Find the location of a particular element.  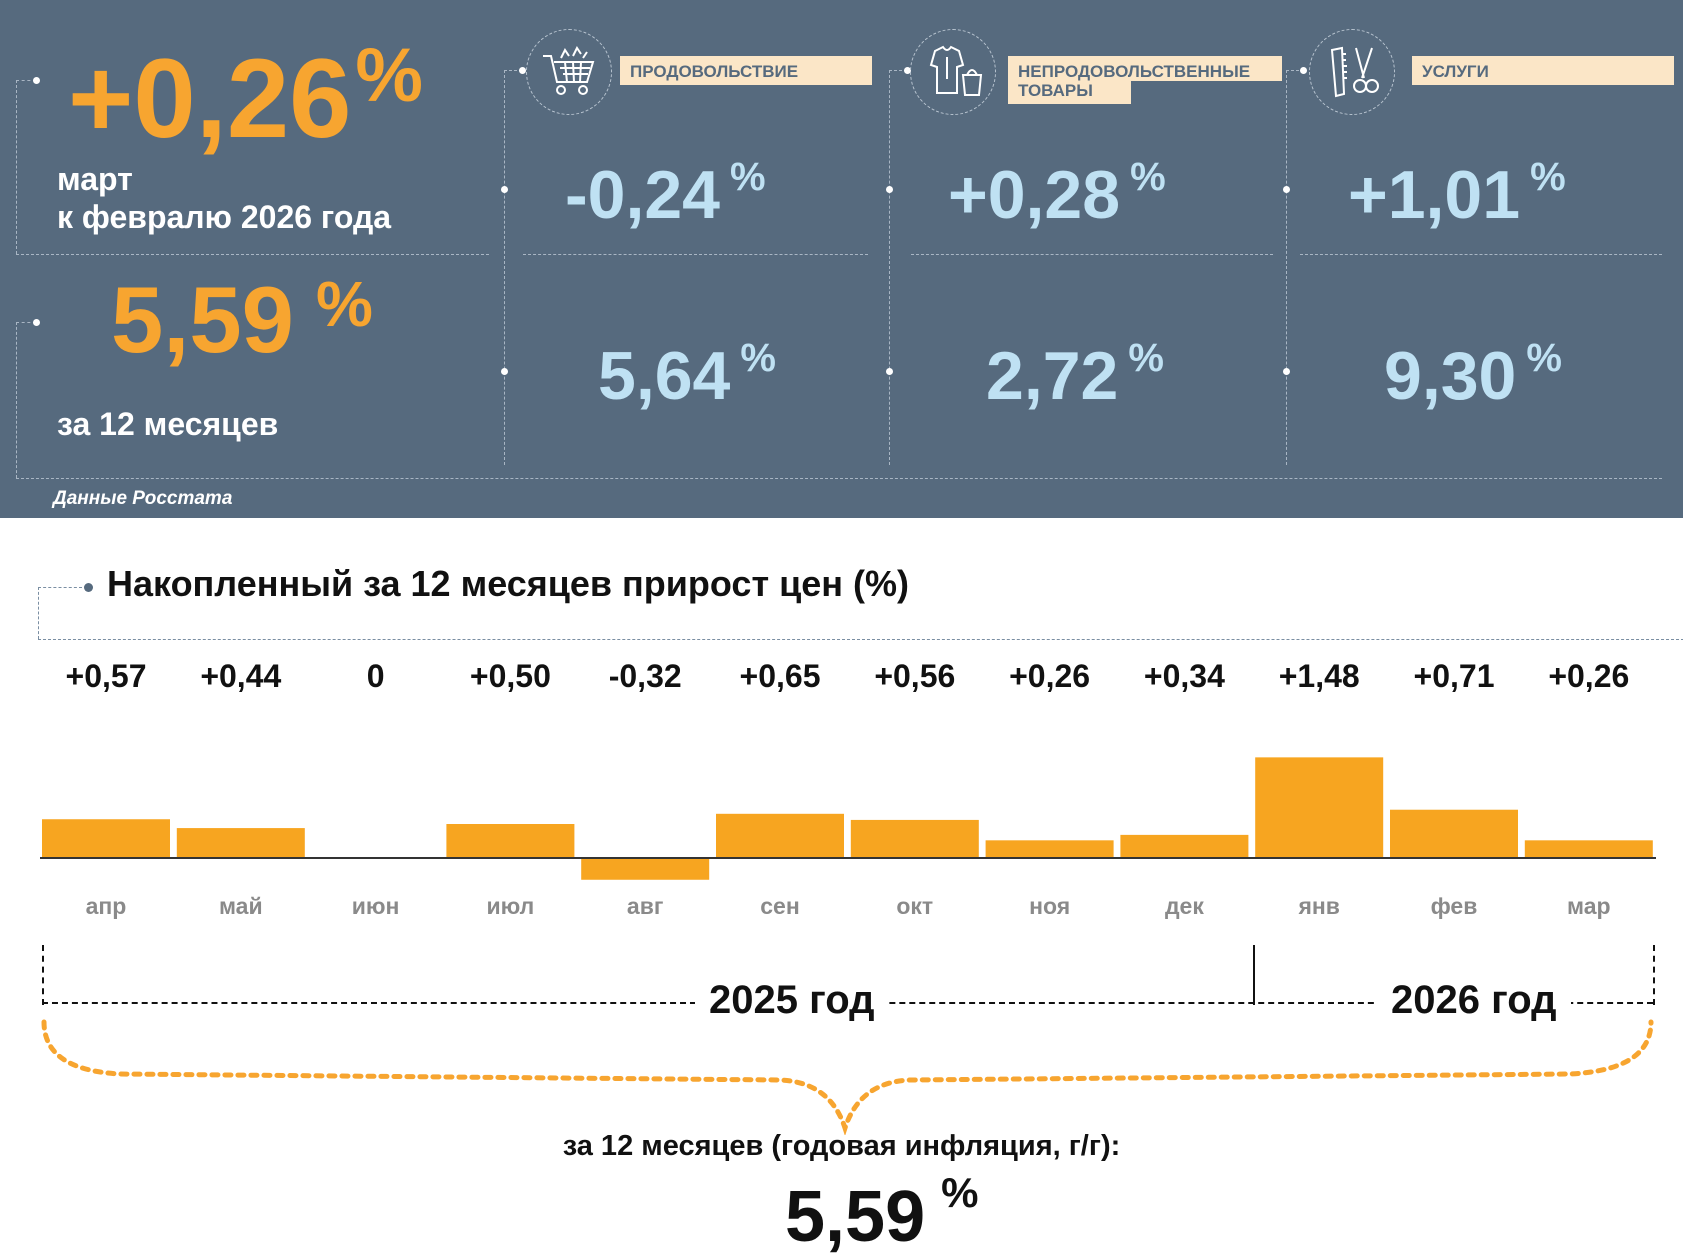

monthly-value: +0,26% is located at coordinates (245, 96).